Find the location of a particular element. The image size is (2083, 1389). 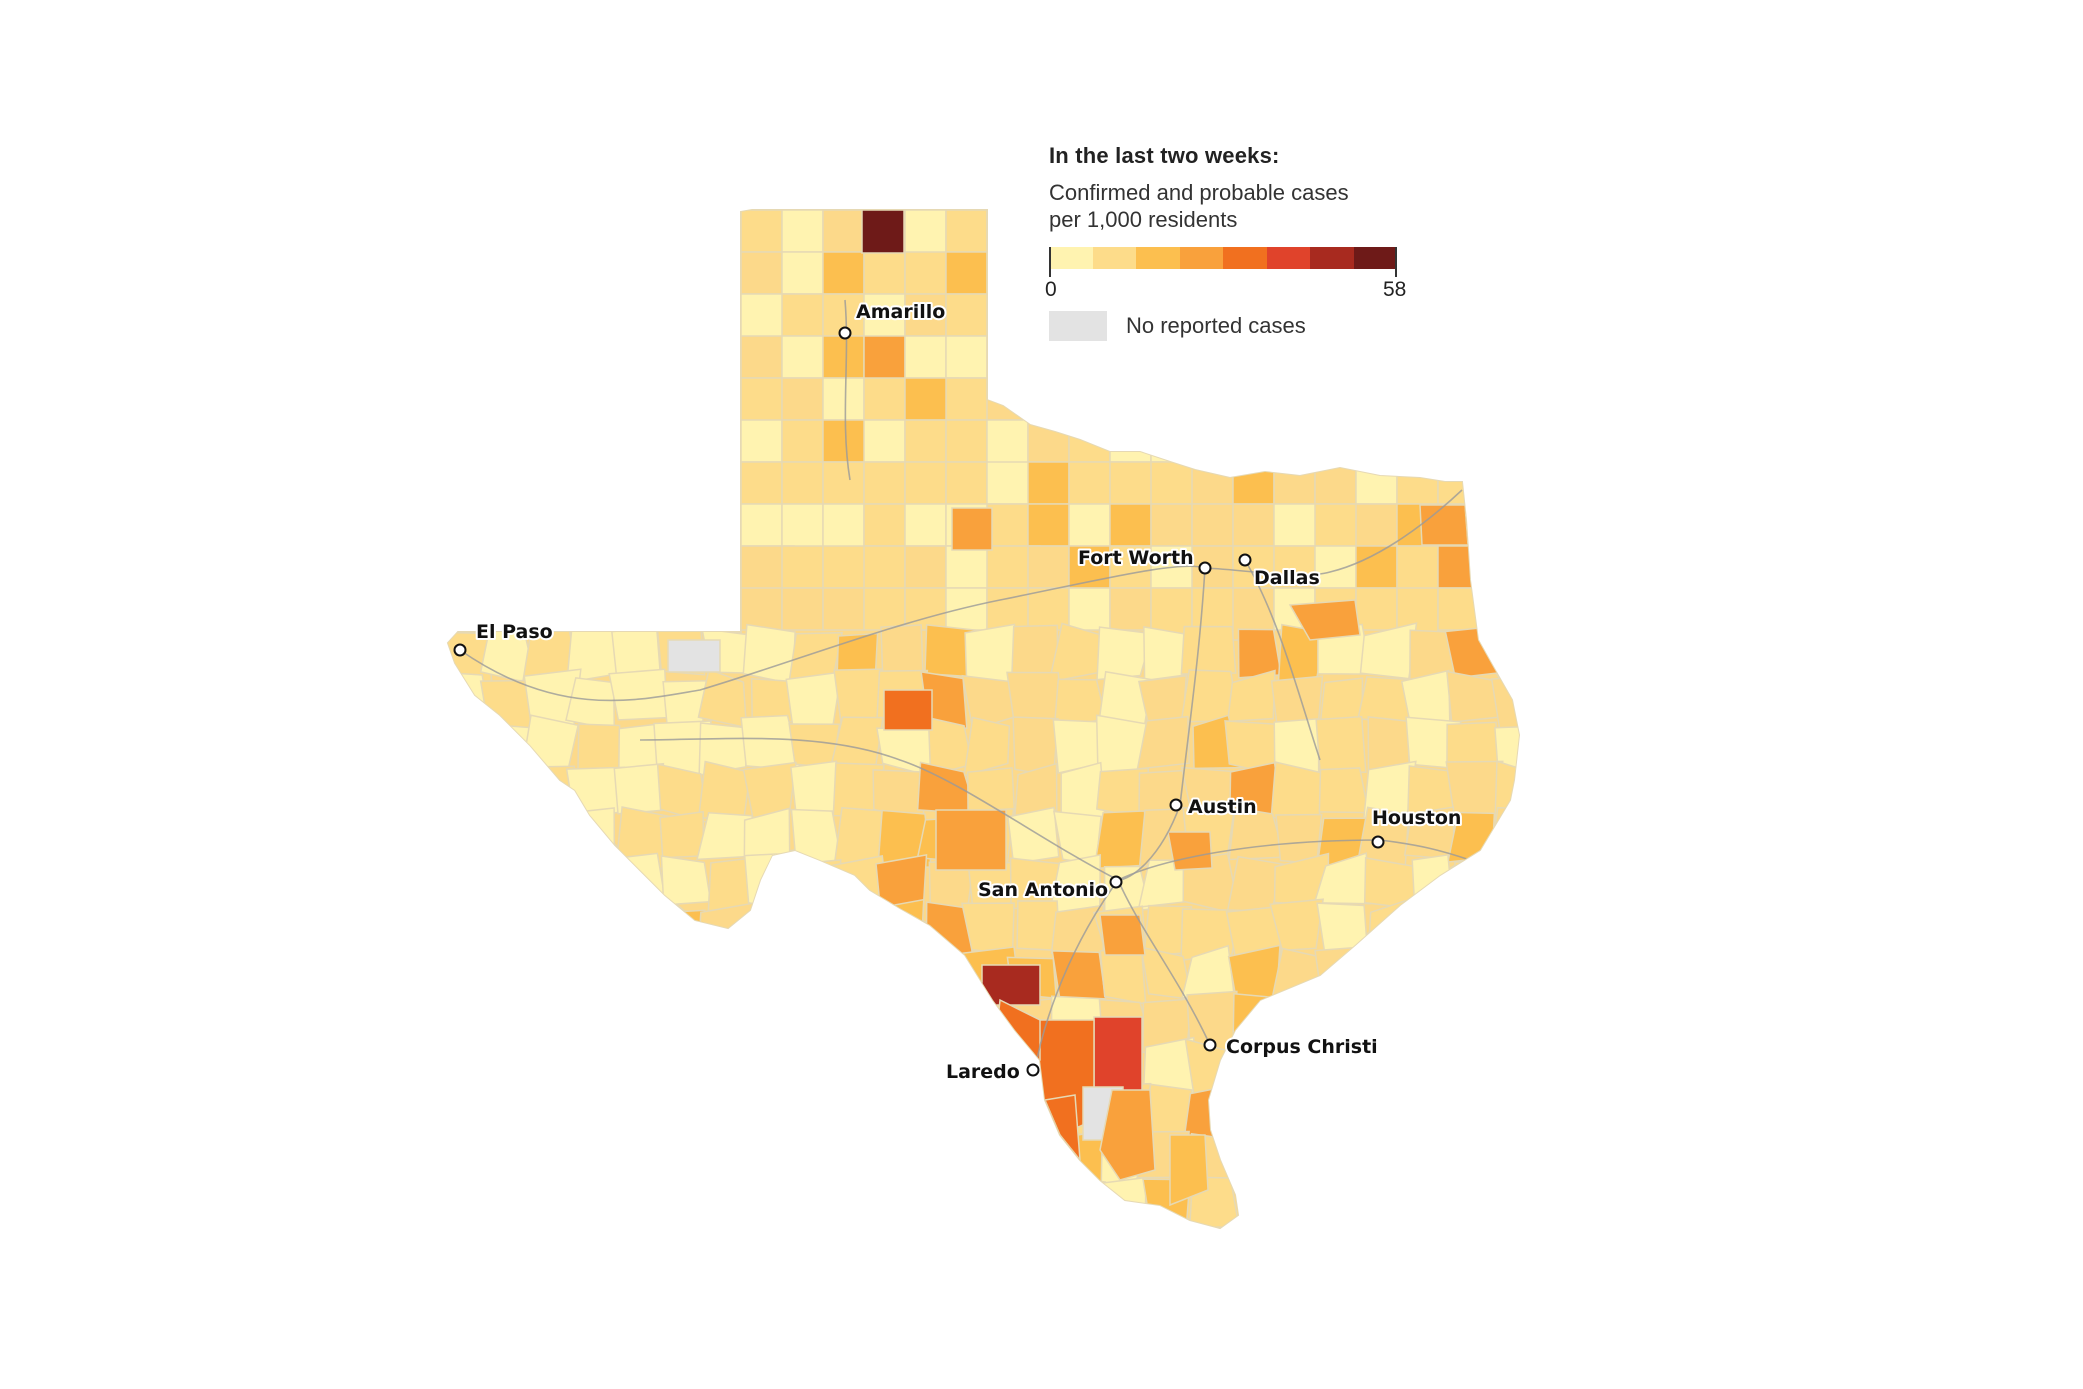

city-marker-corpus-christi: Corpus Christi is located at coordinates (1291, 1047).